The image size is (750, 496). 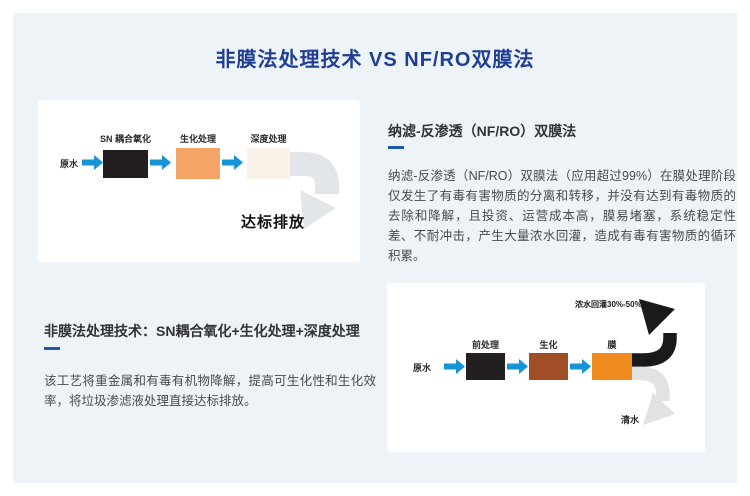 What do you see at coordinates (318, 209) in the screenshot?
I see `curved-discharge-arrowhead-icon` at bounding box center [318, 209].